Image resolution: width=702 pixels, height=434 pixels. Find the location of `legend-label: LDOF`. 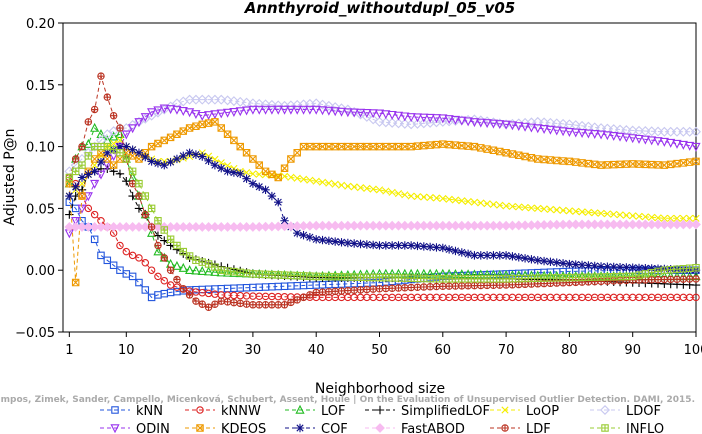

legend-label: LDOF is located at coordinates (643, 411).